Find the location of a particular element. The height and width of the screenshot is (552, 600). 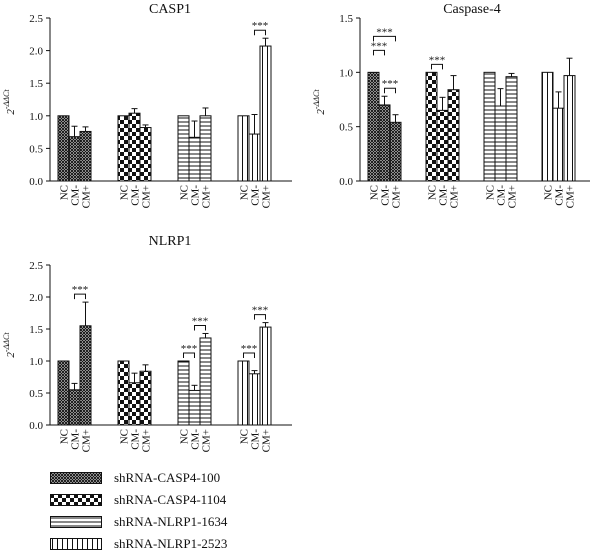

legend-item: shRNA-NLRP1-1634 is located at coordinates (180, 522).